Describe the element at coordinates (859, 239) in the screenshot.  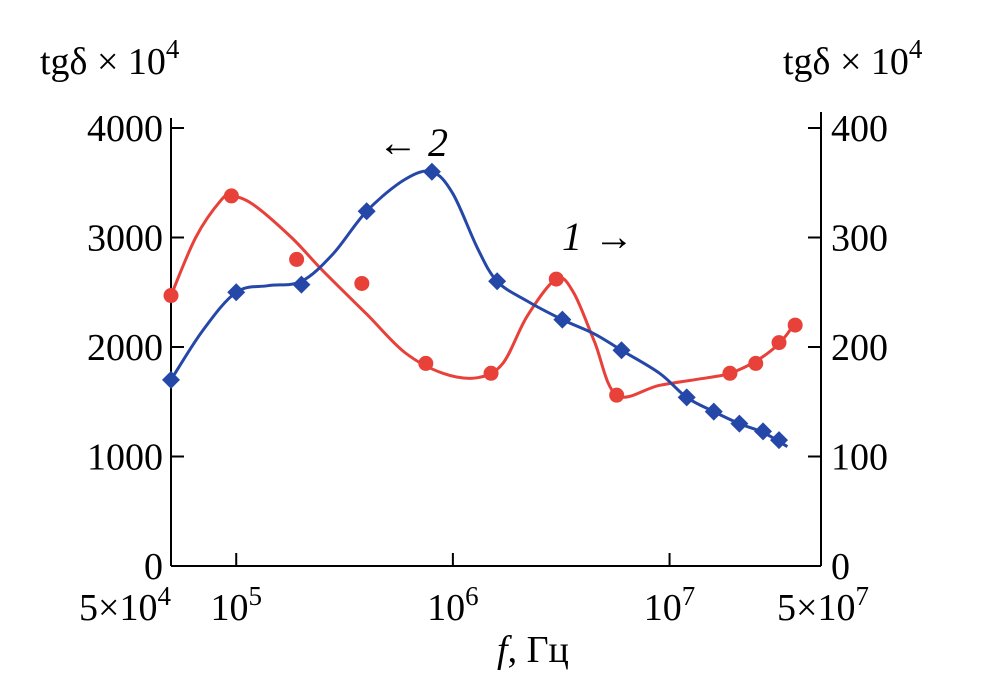
I see `right-tick-label: 300` at that location.